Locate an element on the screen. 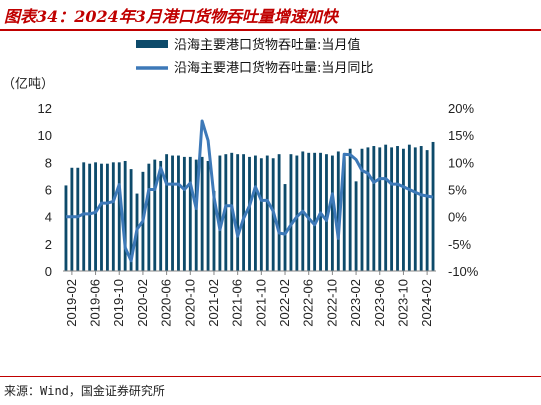 The width and height of the screenshot is (541, 405). x-tick-label: 2024-02 is located at coordinates (426, 303).